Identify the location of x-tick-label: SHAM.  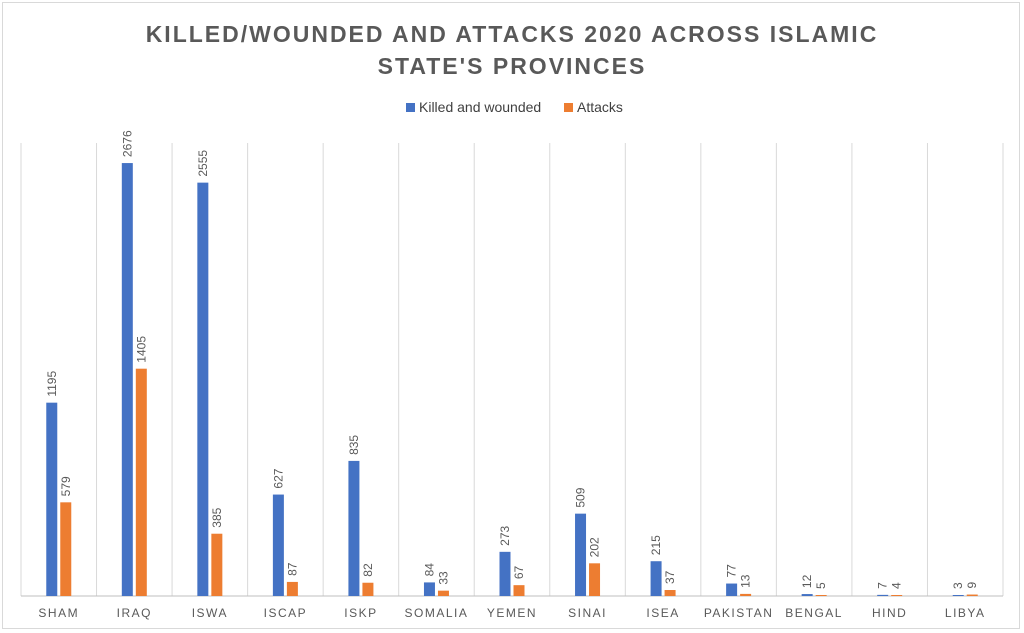
(58, 613).